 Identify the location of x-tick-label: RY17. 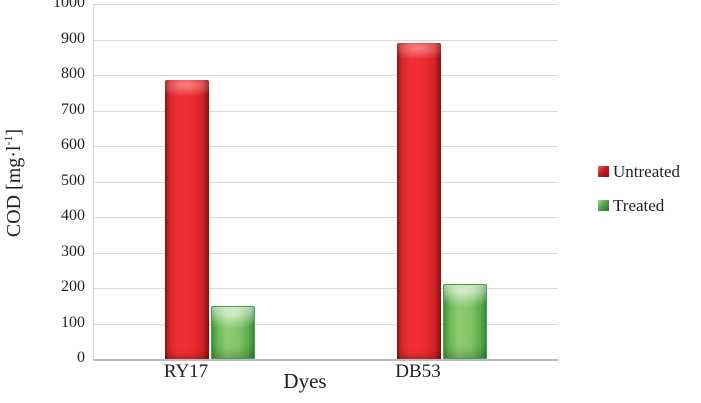
(186, 371).